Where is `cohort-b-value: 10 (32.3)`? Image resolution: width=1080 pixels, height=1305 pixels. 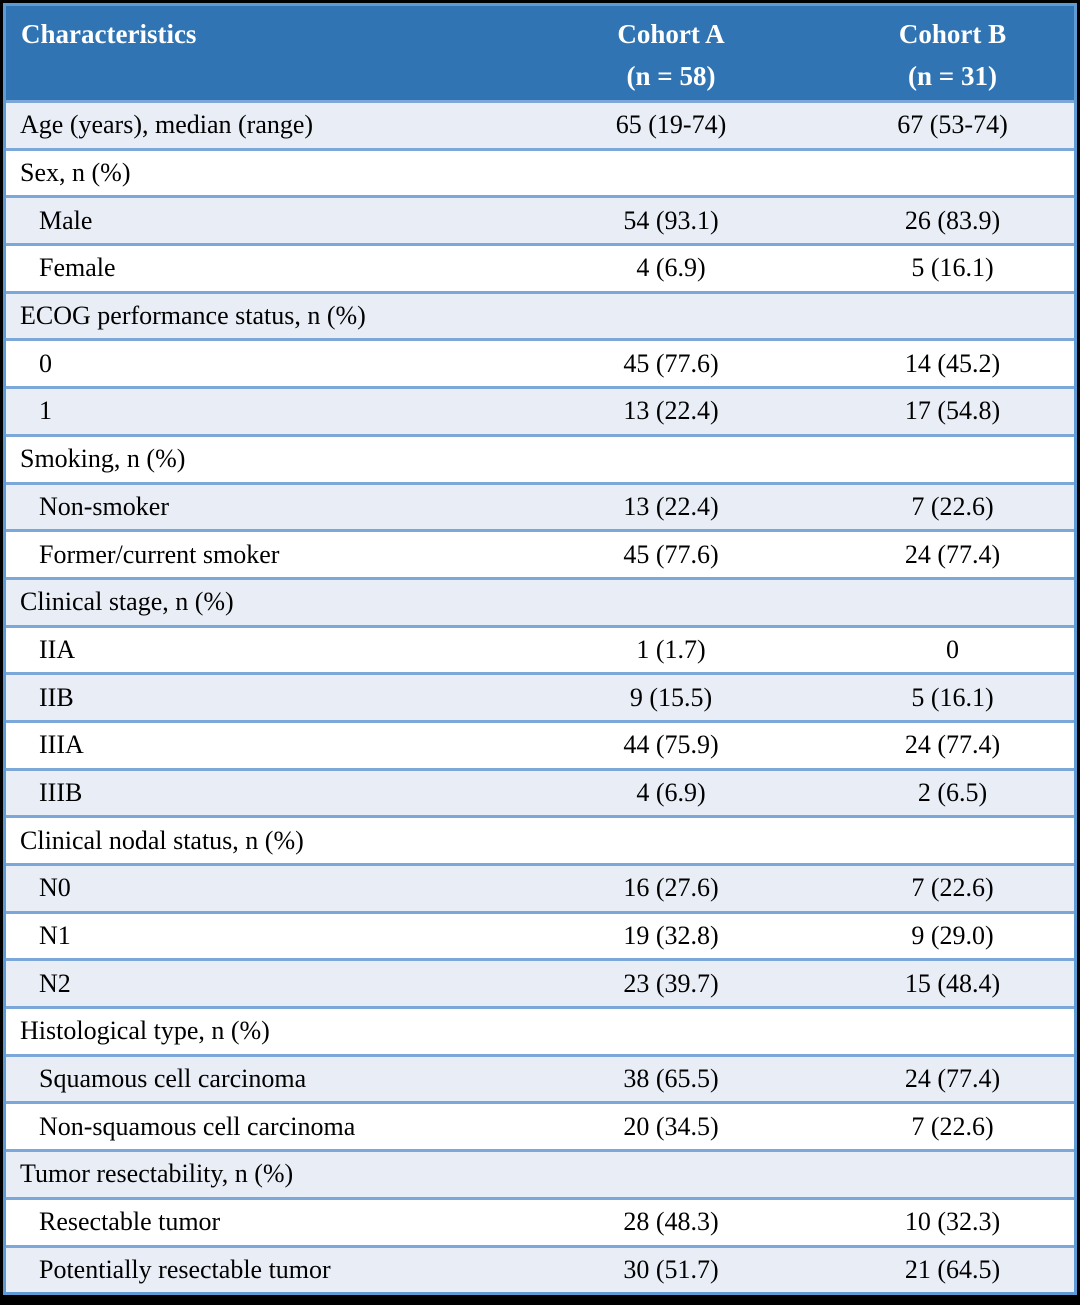 cohort-b-value: 10 (32.3) is located at coordinates (952, 1222).